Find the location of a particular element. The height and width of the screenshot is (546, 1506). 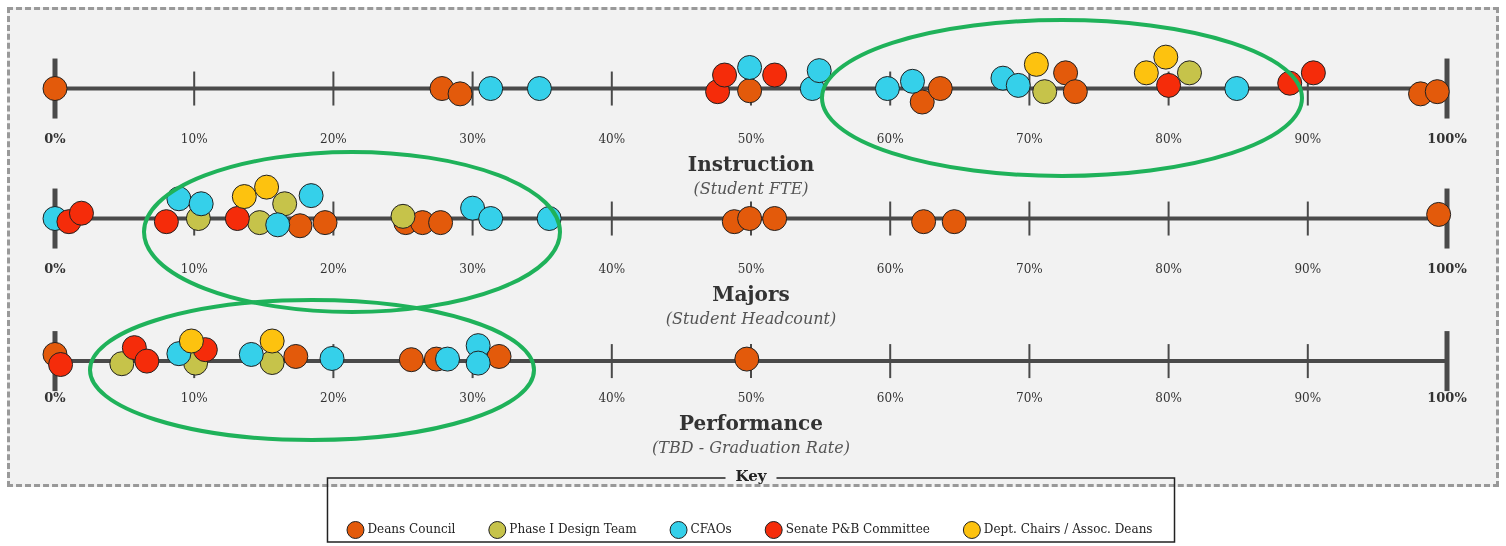

text: Majors is located at coordinates (751, 294).